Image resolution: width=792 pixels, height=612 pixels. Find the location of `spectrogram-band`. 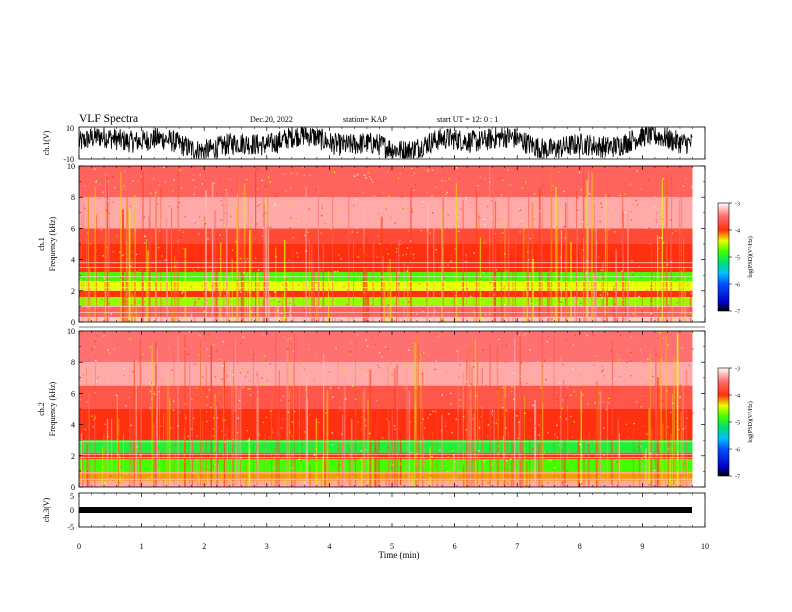

spectrogram-band is located at coordinates (386, 302).